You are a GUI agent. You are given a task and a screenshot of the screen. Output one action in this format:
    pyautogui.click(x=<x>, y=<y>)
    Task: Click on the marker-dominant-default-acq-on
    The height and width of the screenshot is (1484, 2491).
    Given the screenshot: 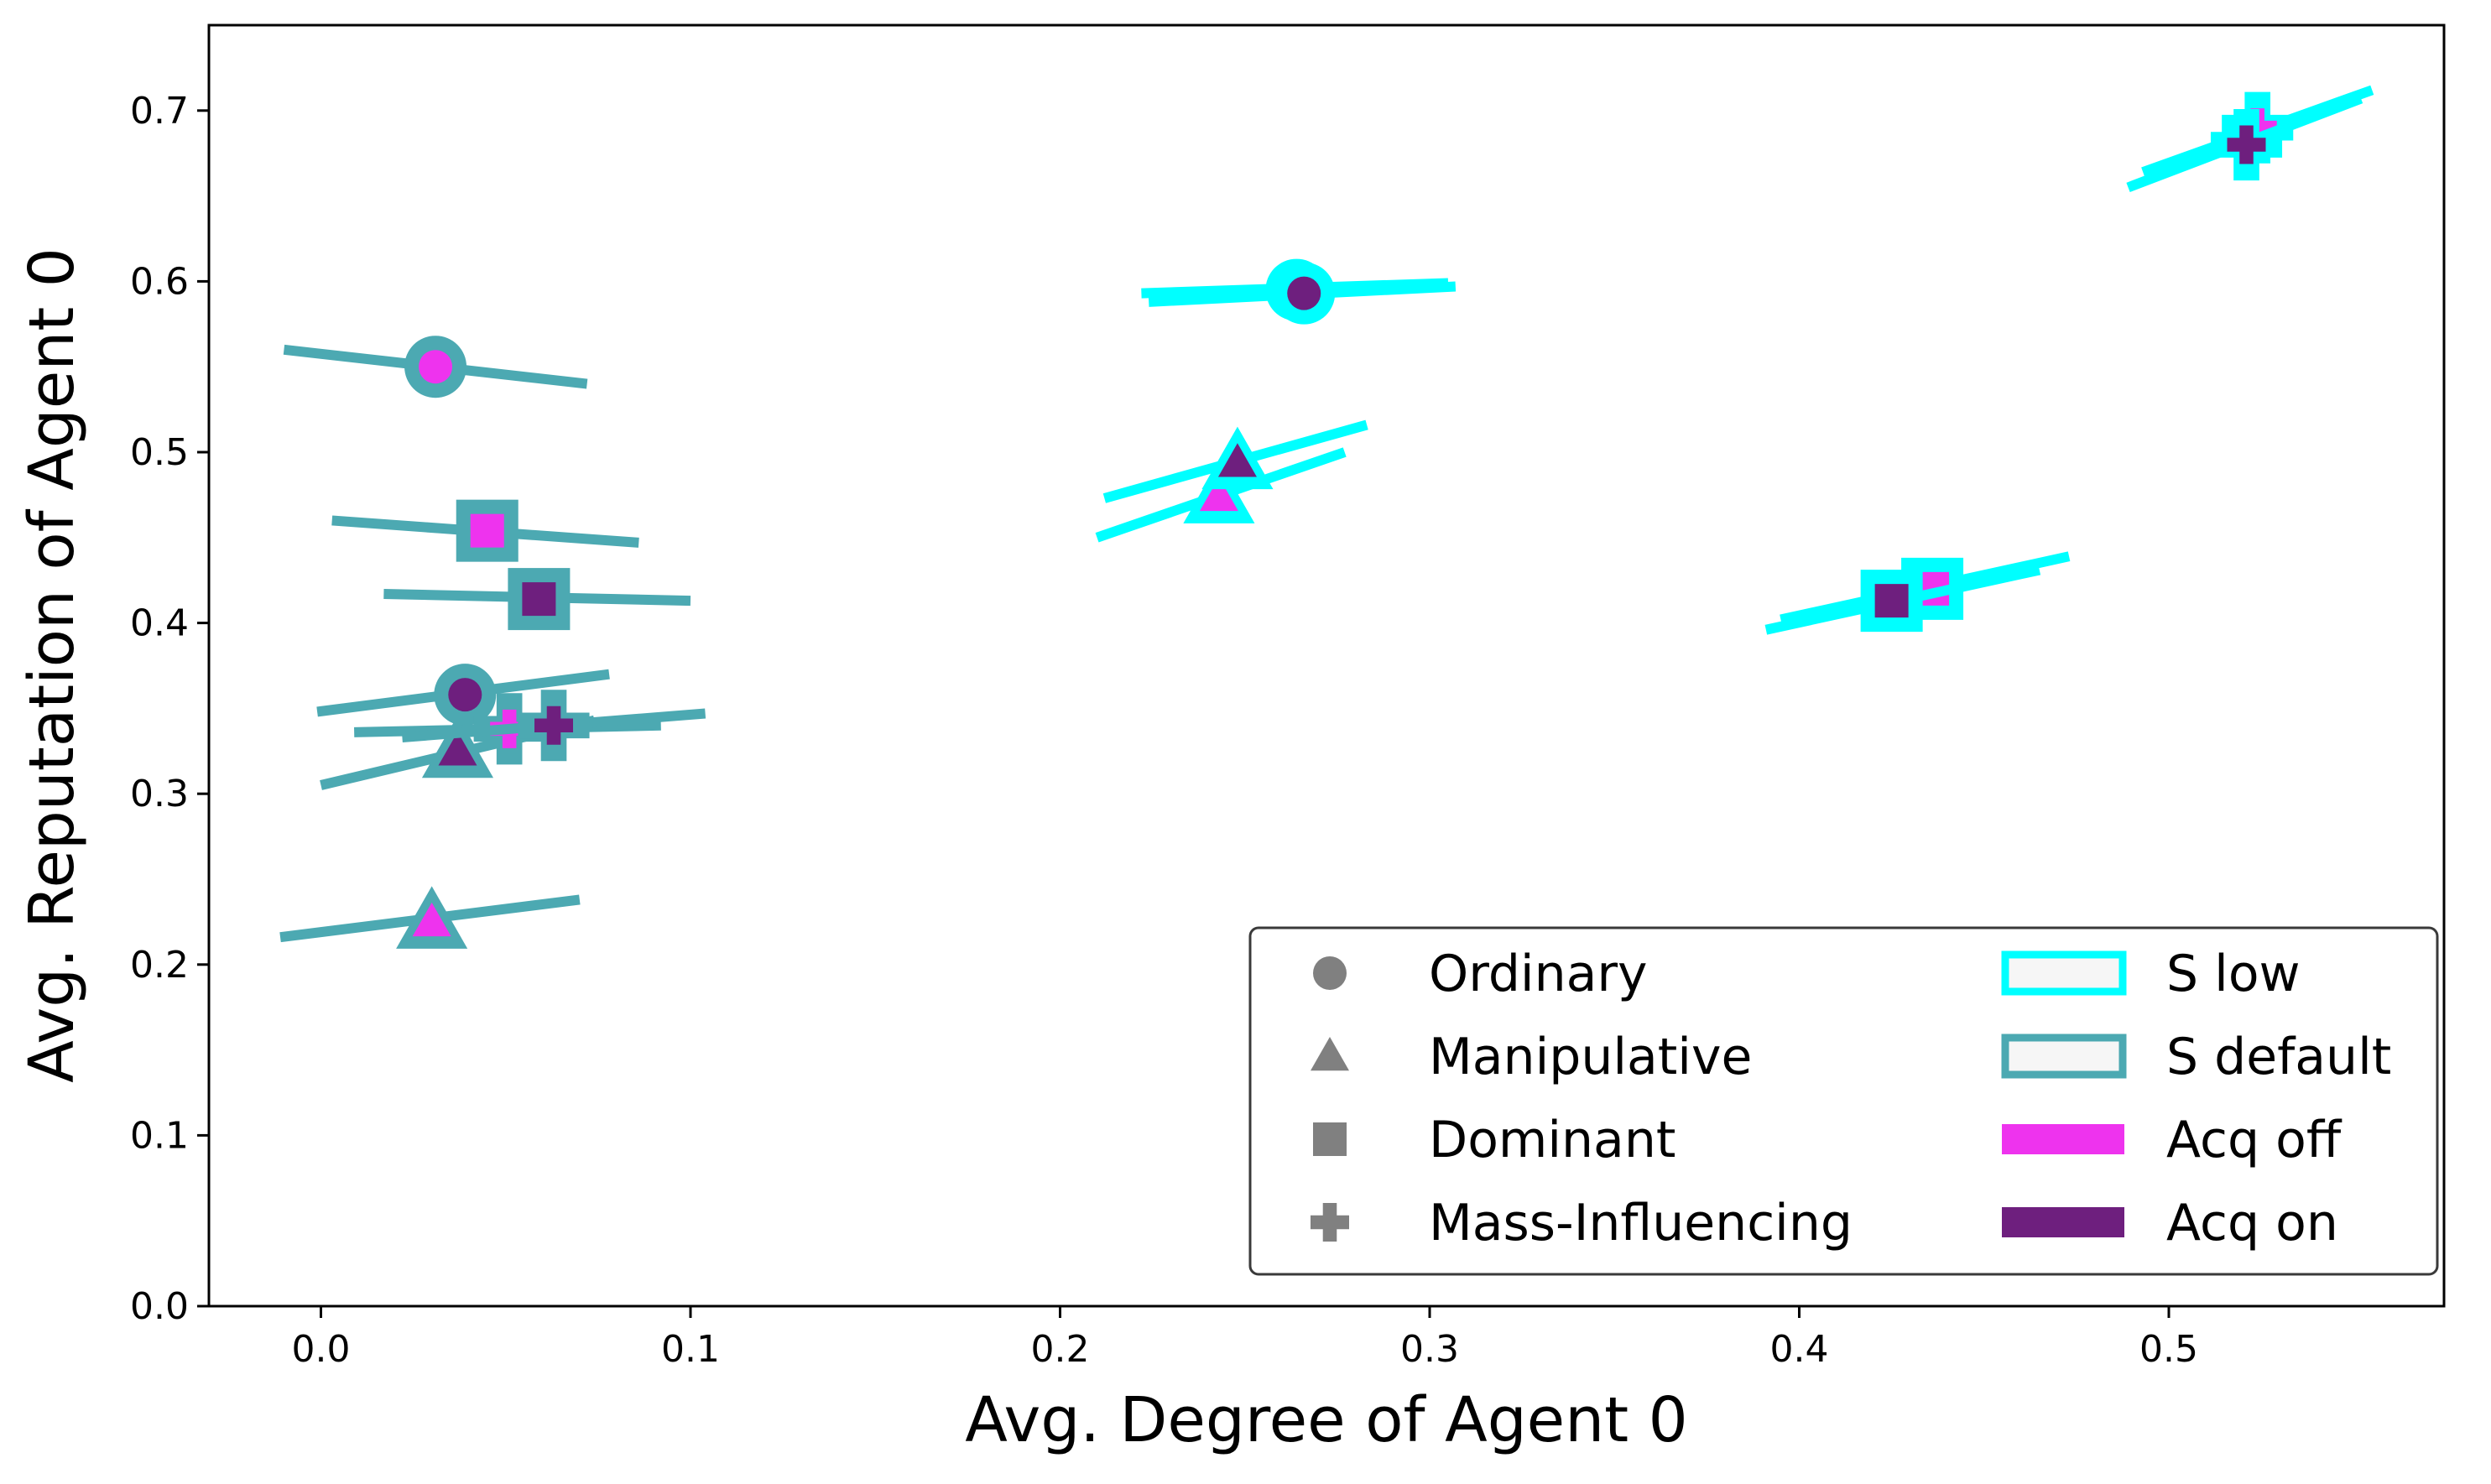 What is the action you would take?
    pyautogui.click(x=539, y=599)
    